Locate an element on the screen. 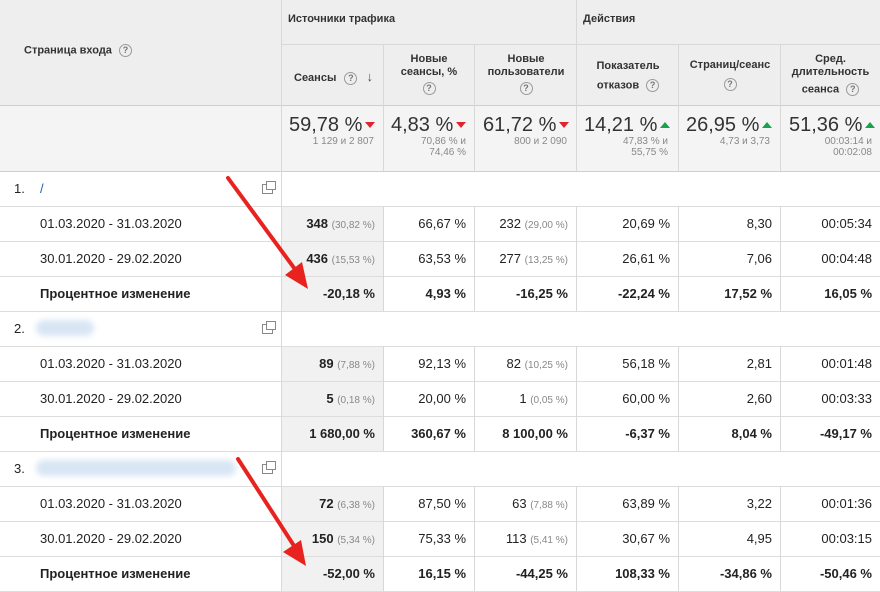 This screenshot has height=592, width=880. duration-header-line2: длительность is located at coordinates (830, 72).